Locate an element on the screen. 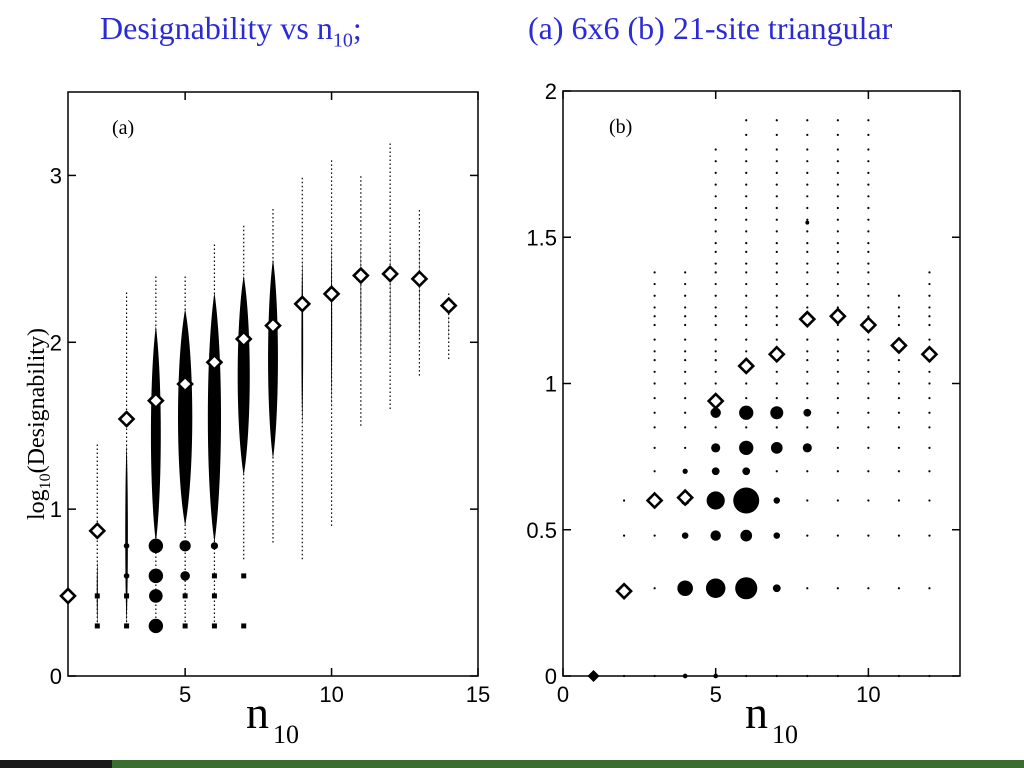 Image resolution: width=1024 pixels, height=768 pixels. chart-a-x-tick-label: 15 is located at coordinates (478, 694).